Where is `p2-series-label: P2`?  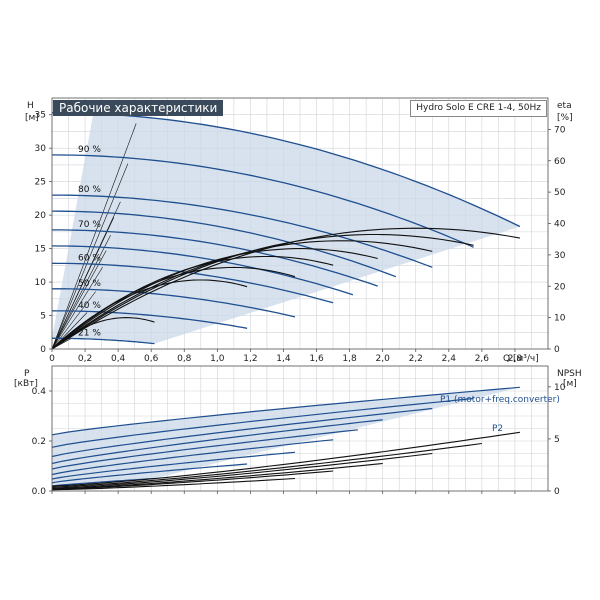 p2-series-label: P2 is located at coordinates (497, 429).